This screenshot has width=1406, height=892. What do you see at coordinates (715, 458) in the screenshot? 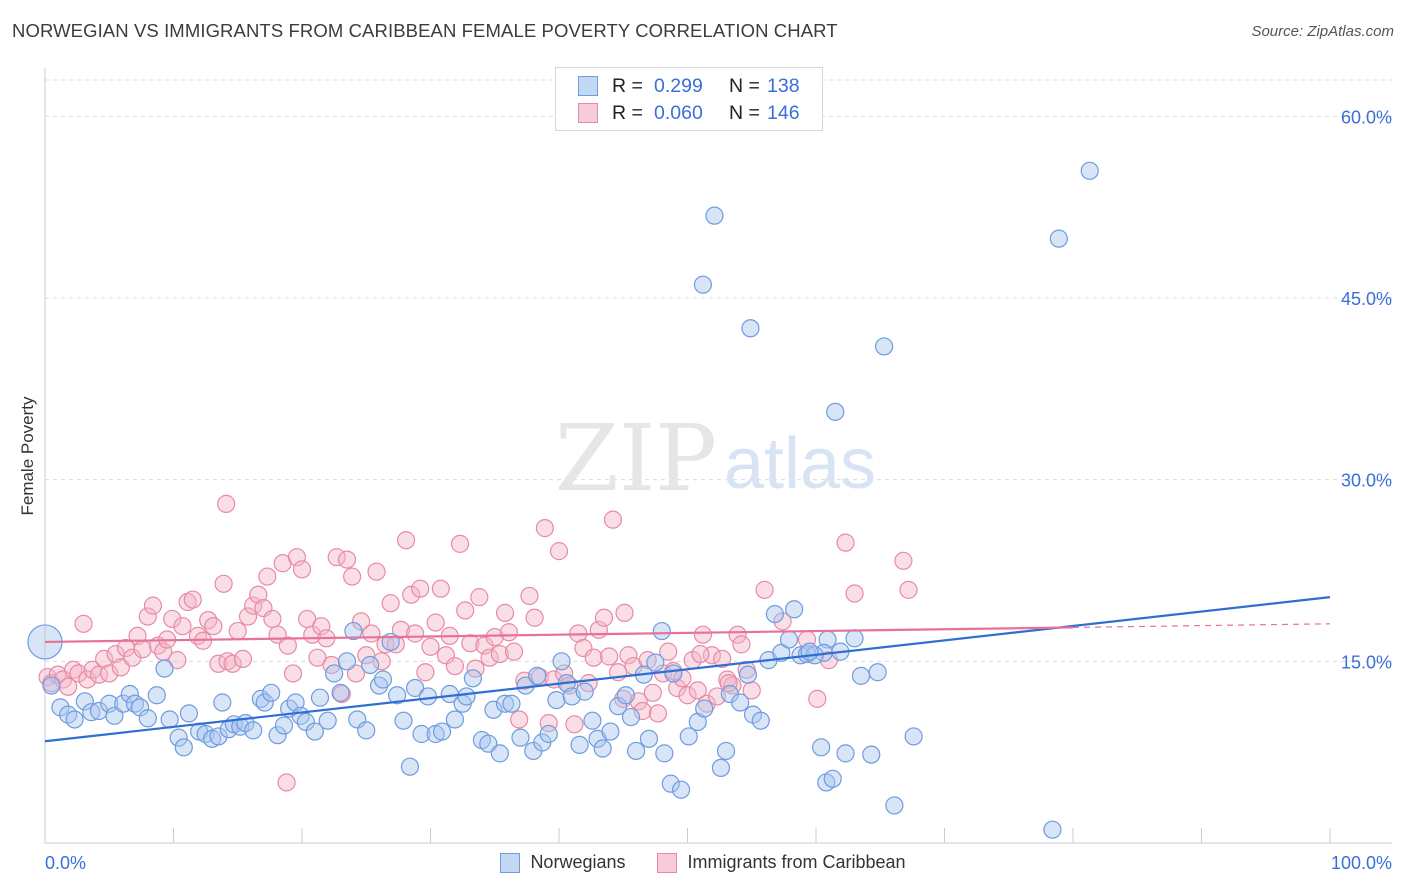
I see `watermark: ZIP atlas` at bounding box center [715, 458].